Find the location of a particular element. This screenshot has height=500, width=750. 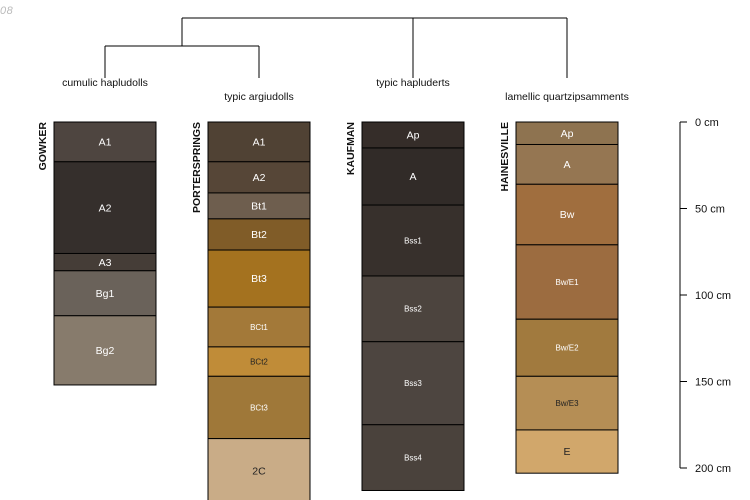

profile-name: PORTERSPRINGS is located at coordinates (197, 167).